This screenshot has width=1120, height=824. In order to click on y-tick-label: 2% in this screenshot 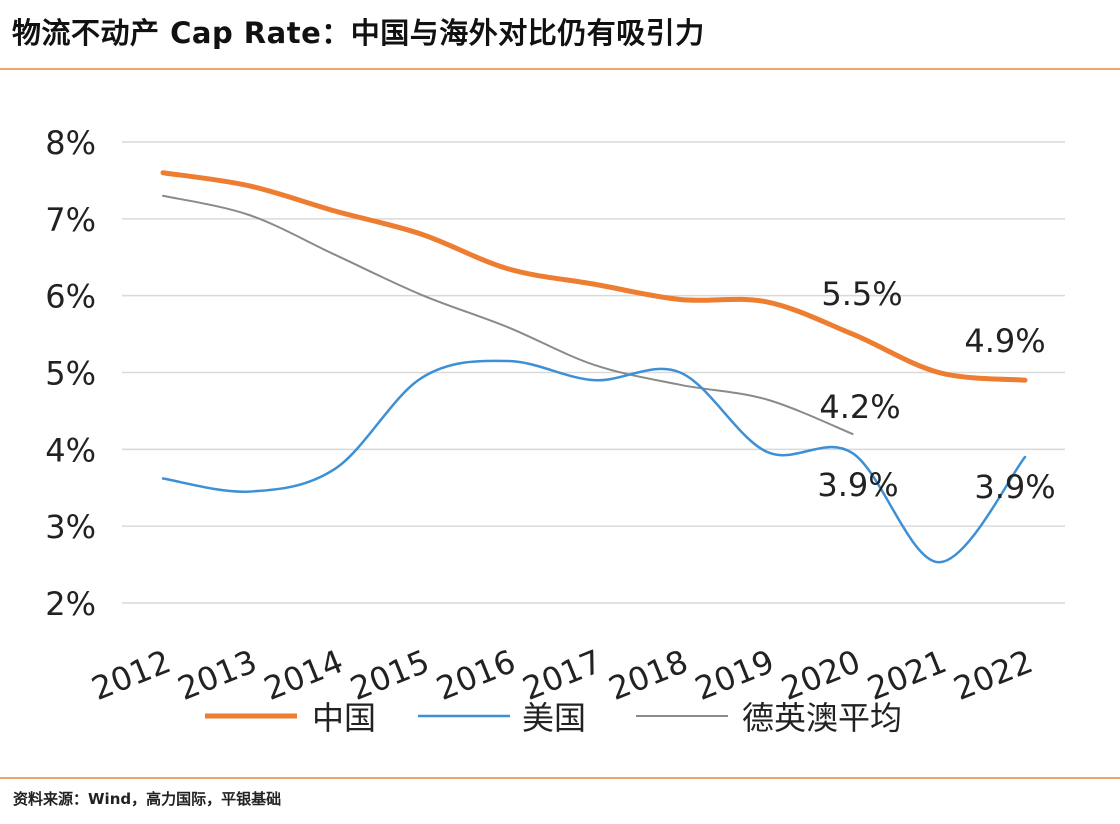, I will do `click(70, 604)`.